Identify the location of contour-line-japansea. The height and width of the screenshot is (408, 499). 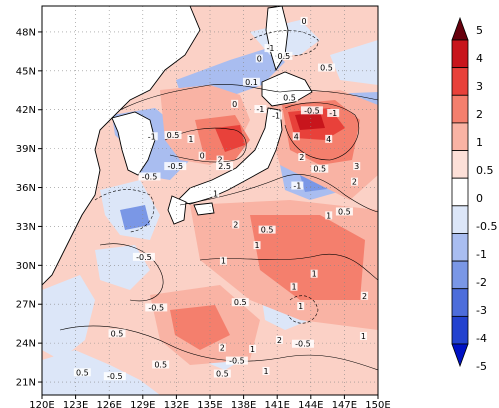
(205, 145).